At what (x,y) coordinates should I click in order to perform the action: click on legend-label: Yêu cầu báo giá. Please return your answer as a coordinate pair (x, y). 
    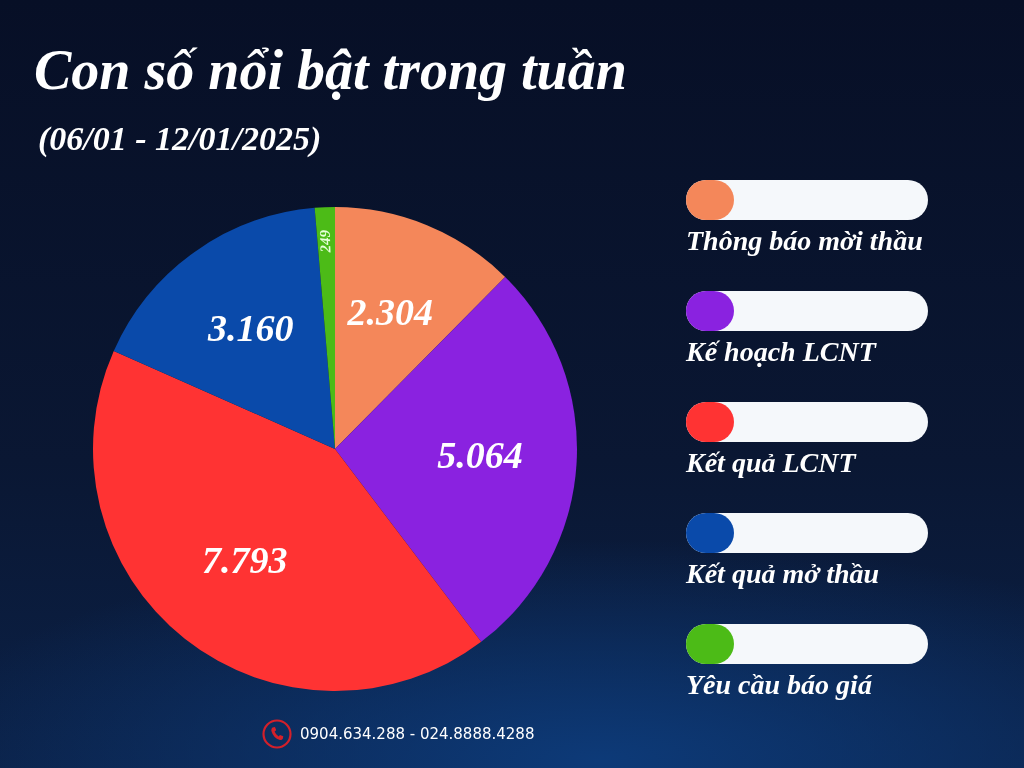
    Looking at the image, I should click on (779, 685).